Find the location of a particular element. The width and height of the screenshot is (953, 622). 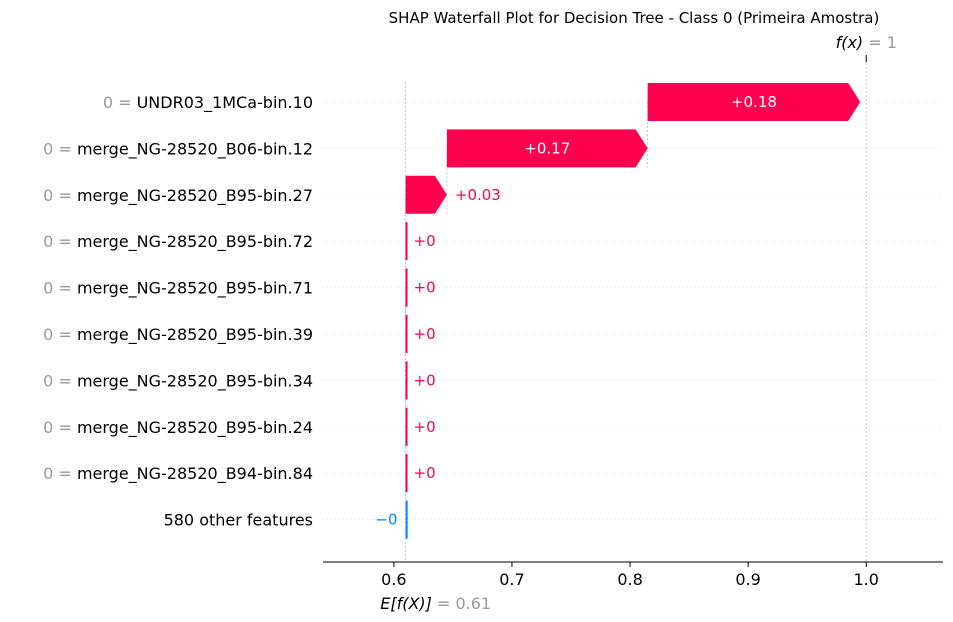

x-tick-label: 0.7 is located at coordinates (511, 579).